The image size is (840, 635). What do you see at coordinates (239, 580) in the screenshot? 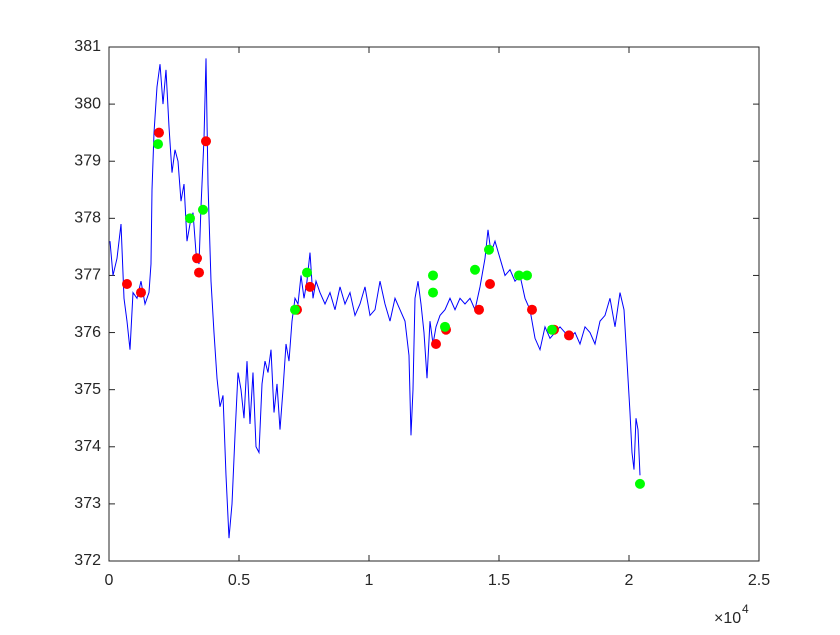
I see `x-tick-label: 0.5` at bounding box center [239, 580].